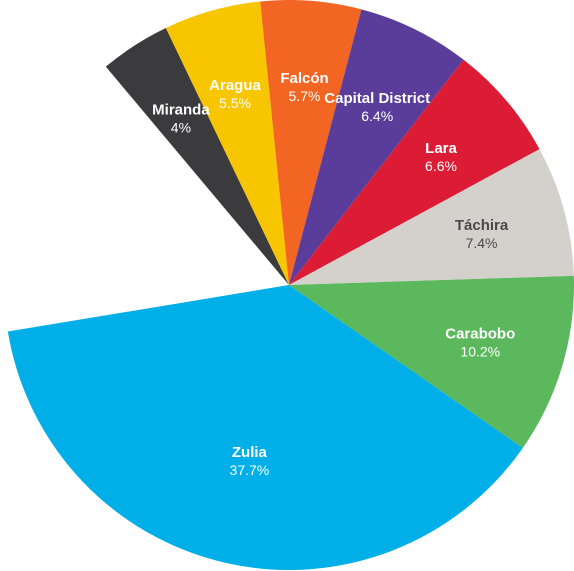 The width and height of the screenshot is (574, 571). What do you see at coordinates (250, 470) in the screenshot?
I see `slice-value-zulia: 37.7%` at bounding box center [250, 470].